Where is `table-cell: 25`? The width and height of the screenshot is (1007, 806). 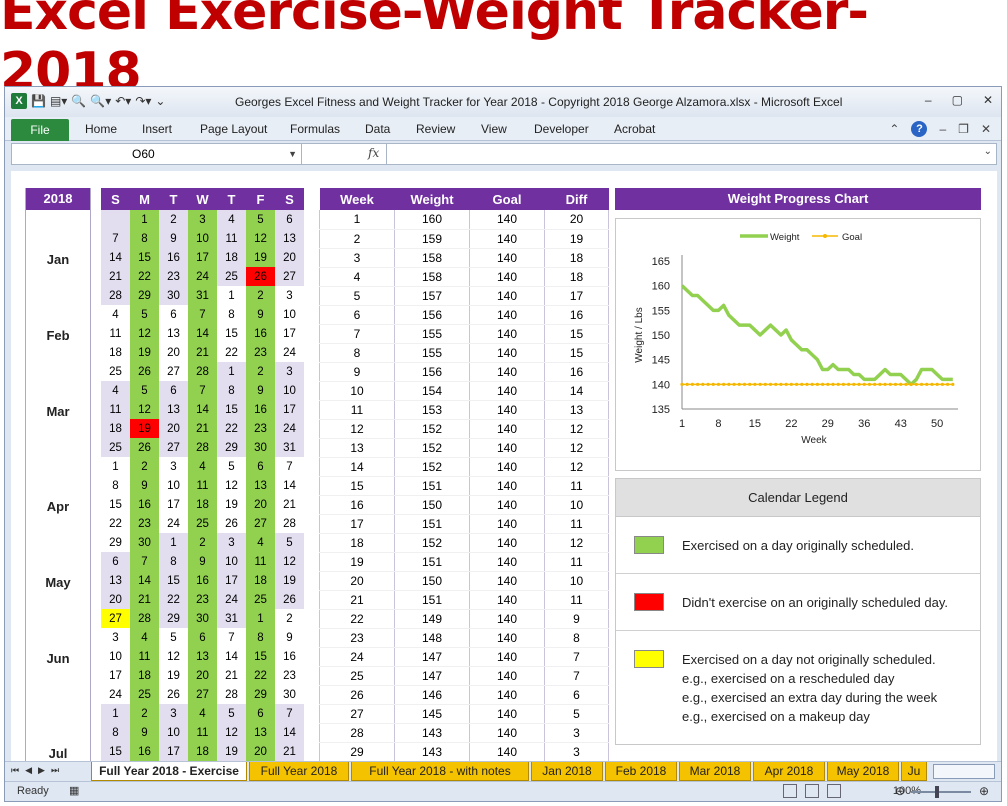 table-cell: 25 is located at coordinates (357, 676).